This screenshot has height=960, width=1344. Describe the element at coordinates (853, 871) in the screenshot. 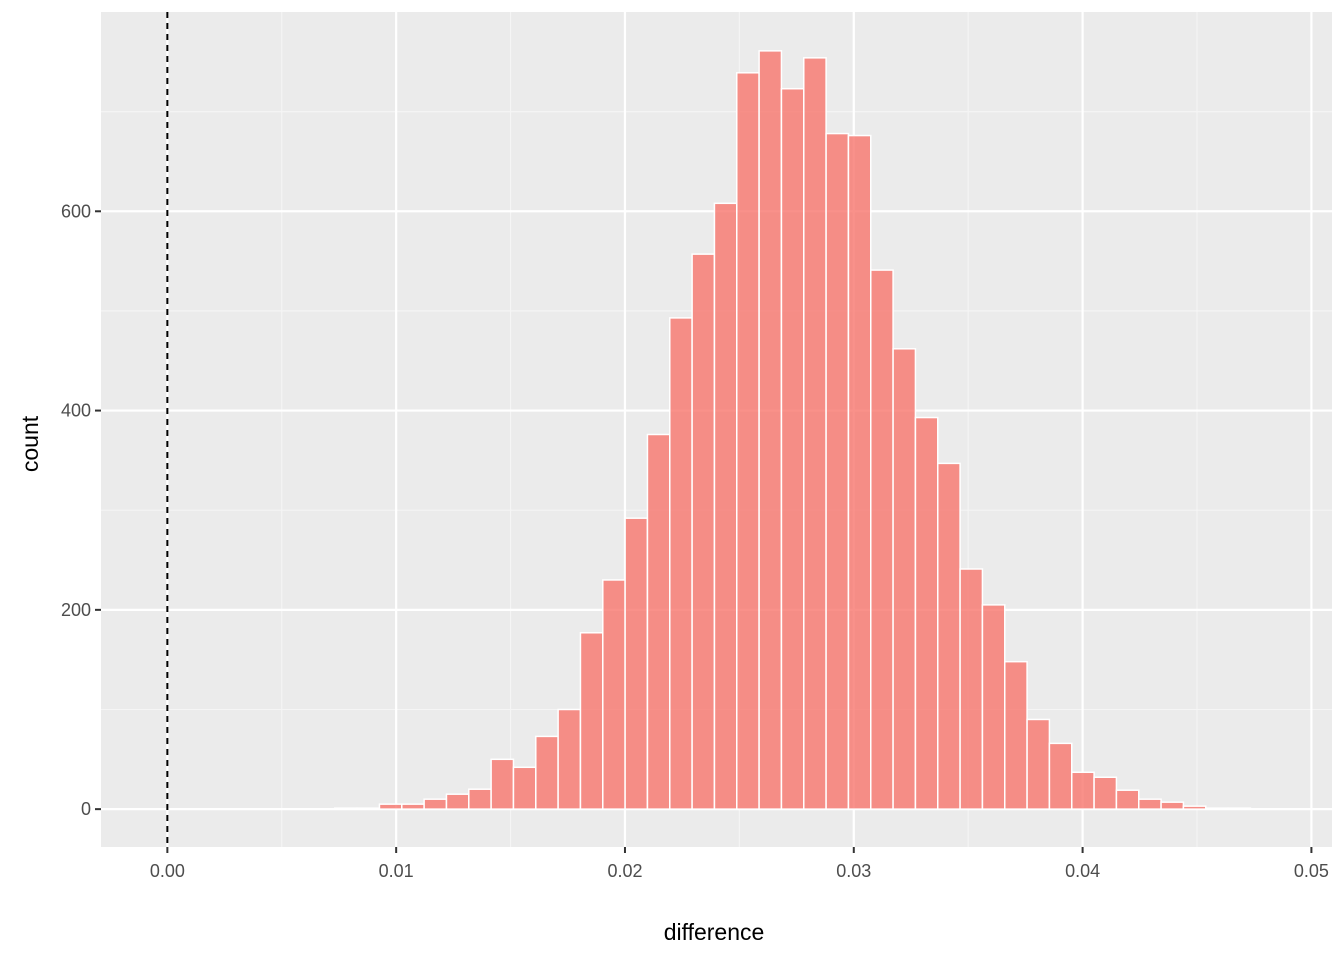

I see `x-tick-label: 0.03` at that location.